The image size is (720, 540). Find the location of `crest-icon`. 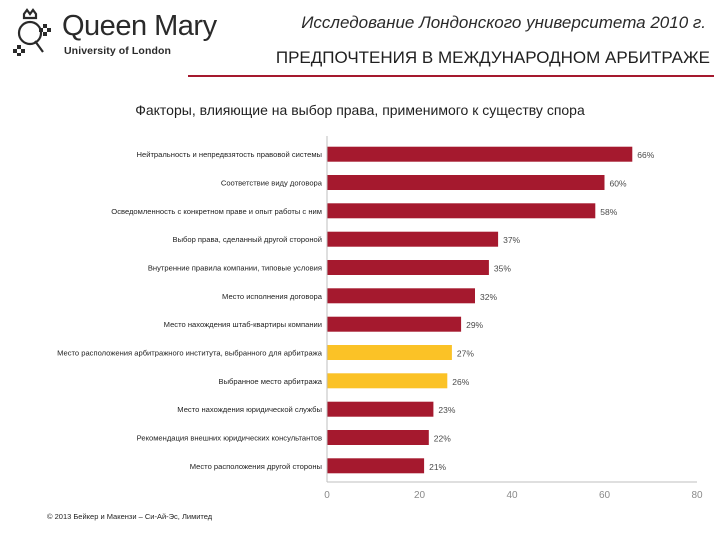

crest-icon is located at coordinates (32, 32).